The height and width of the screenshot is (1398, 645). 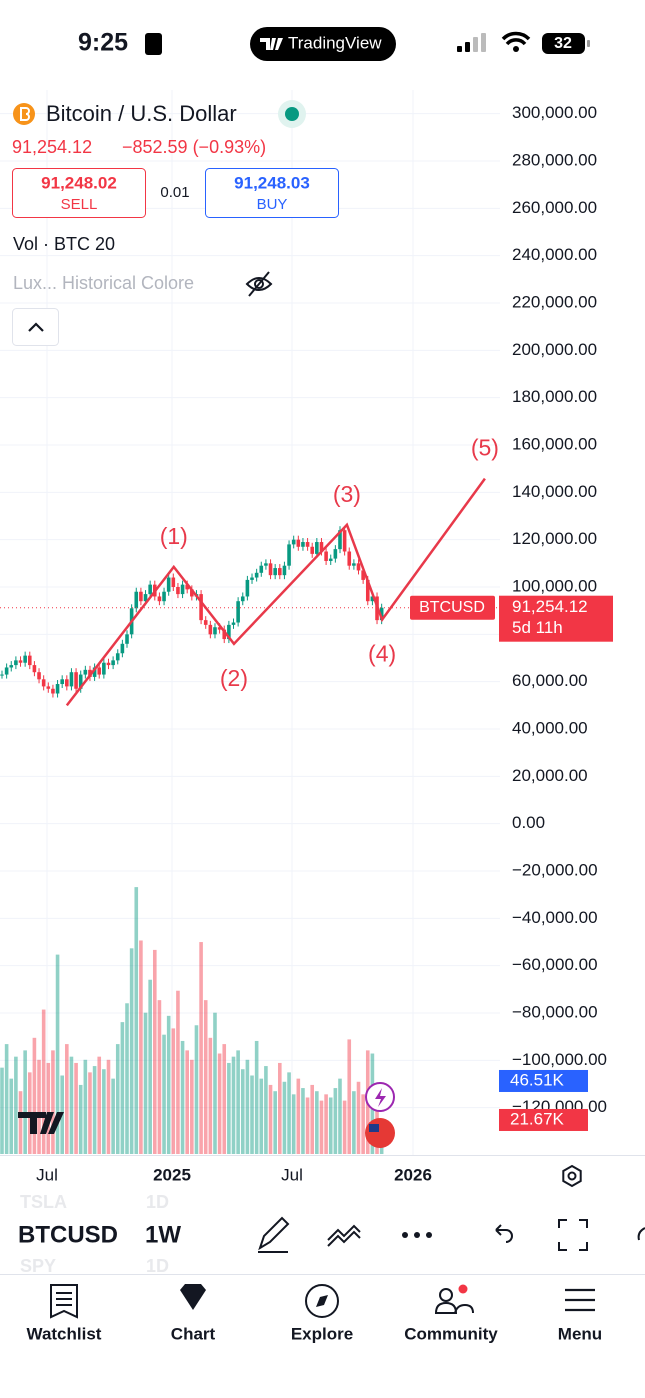 What do you see at coordinates (193, 1297) in the screenshot?
I see `chart-icon` at bounding box center [193, 1297].